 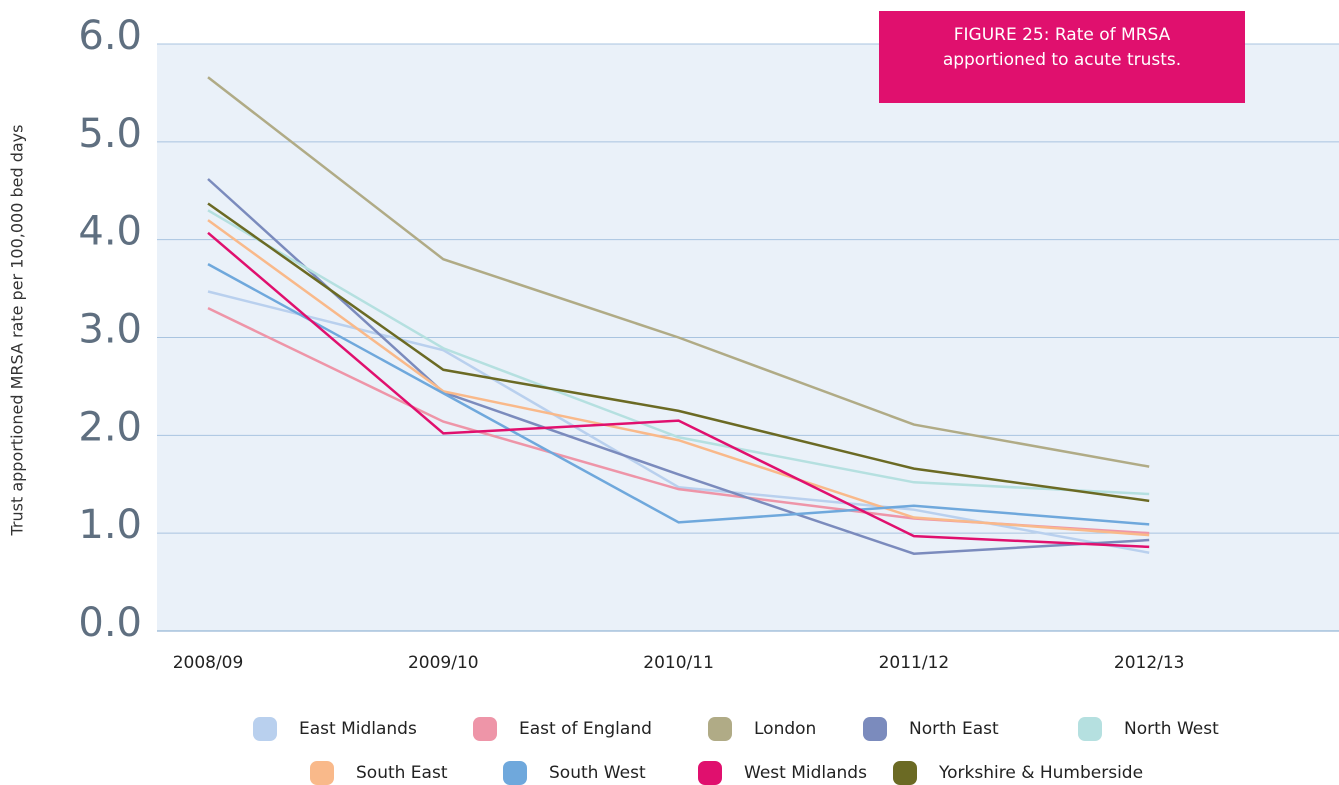 What do you see at coordinates (110, 232) in the screenshot?
I see `y-tick-label: 4.0` at bounding box center [110, 232].